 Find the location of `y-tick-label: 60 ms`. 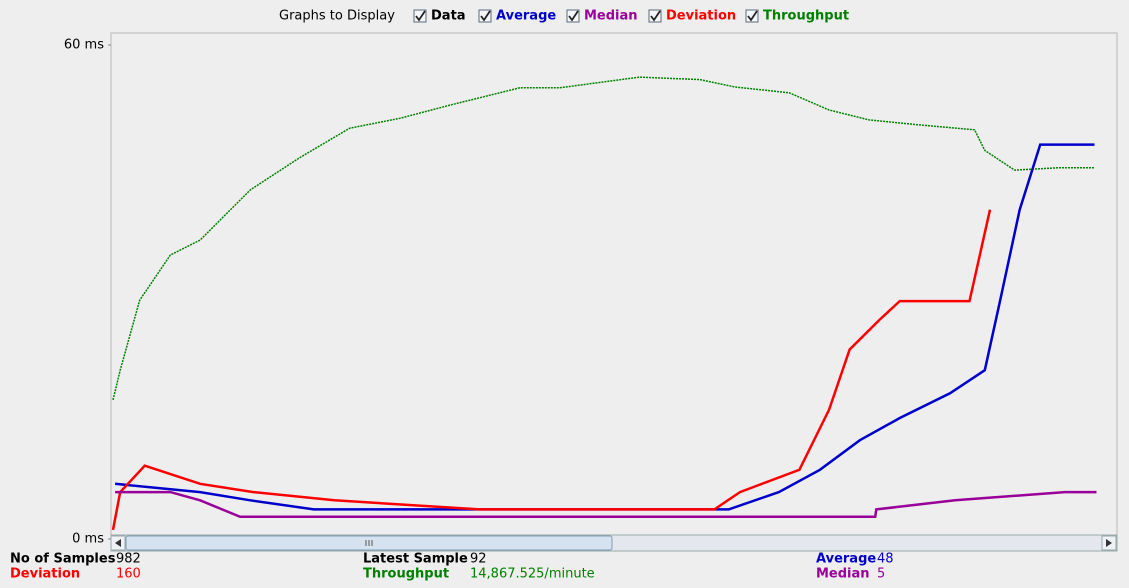

y-tick-label: 60 ms is located at coordinates (84, 45).